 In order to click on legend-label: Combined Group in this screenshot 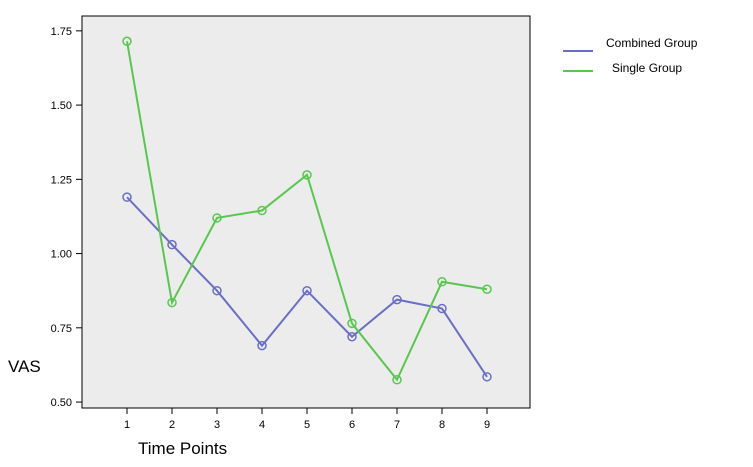, I will do `click(652, 43)`.